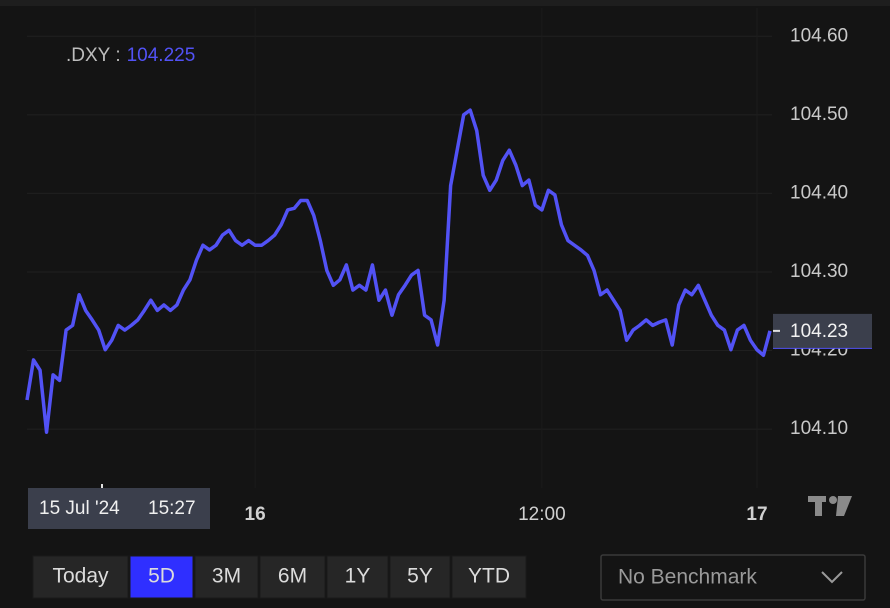 The image size is (890, 608). Describe the element at coordinates (819, 35) in the screenshot. I see `y-tick-label: 104.60` at that location.